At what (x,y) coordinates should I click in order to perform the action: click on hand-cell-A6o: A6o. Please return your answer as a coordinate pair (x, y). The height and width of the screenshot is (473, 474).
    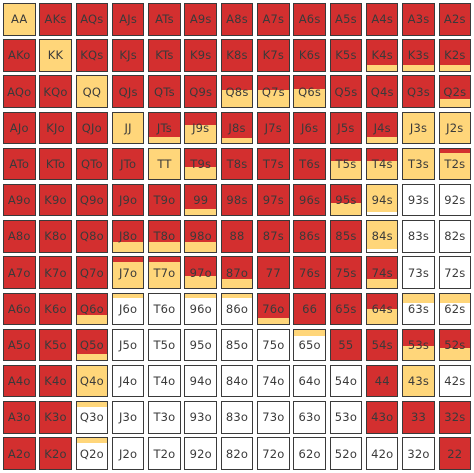
    Looking at the image, I should click on (19, 308).